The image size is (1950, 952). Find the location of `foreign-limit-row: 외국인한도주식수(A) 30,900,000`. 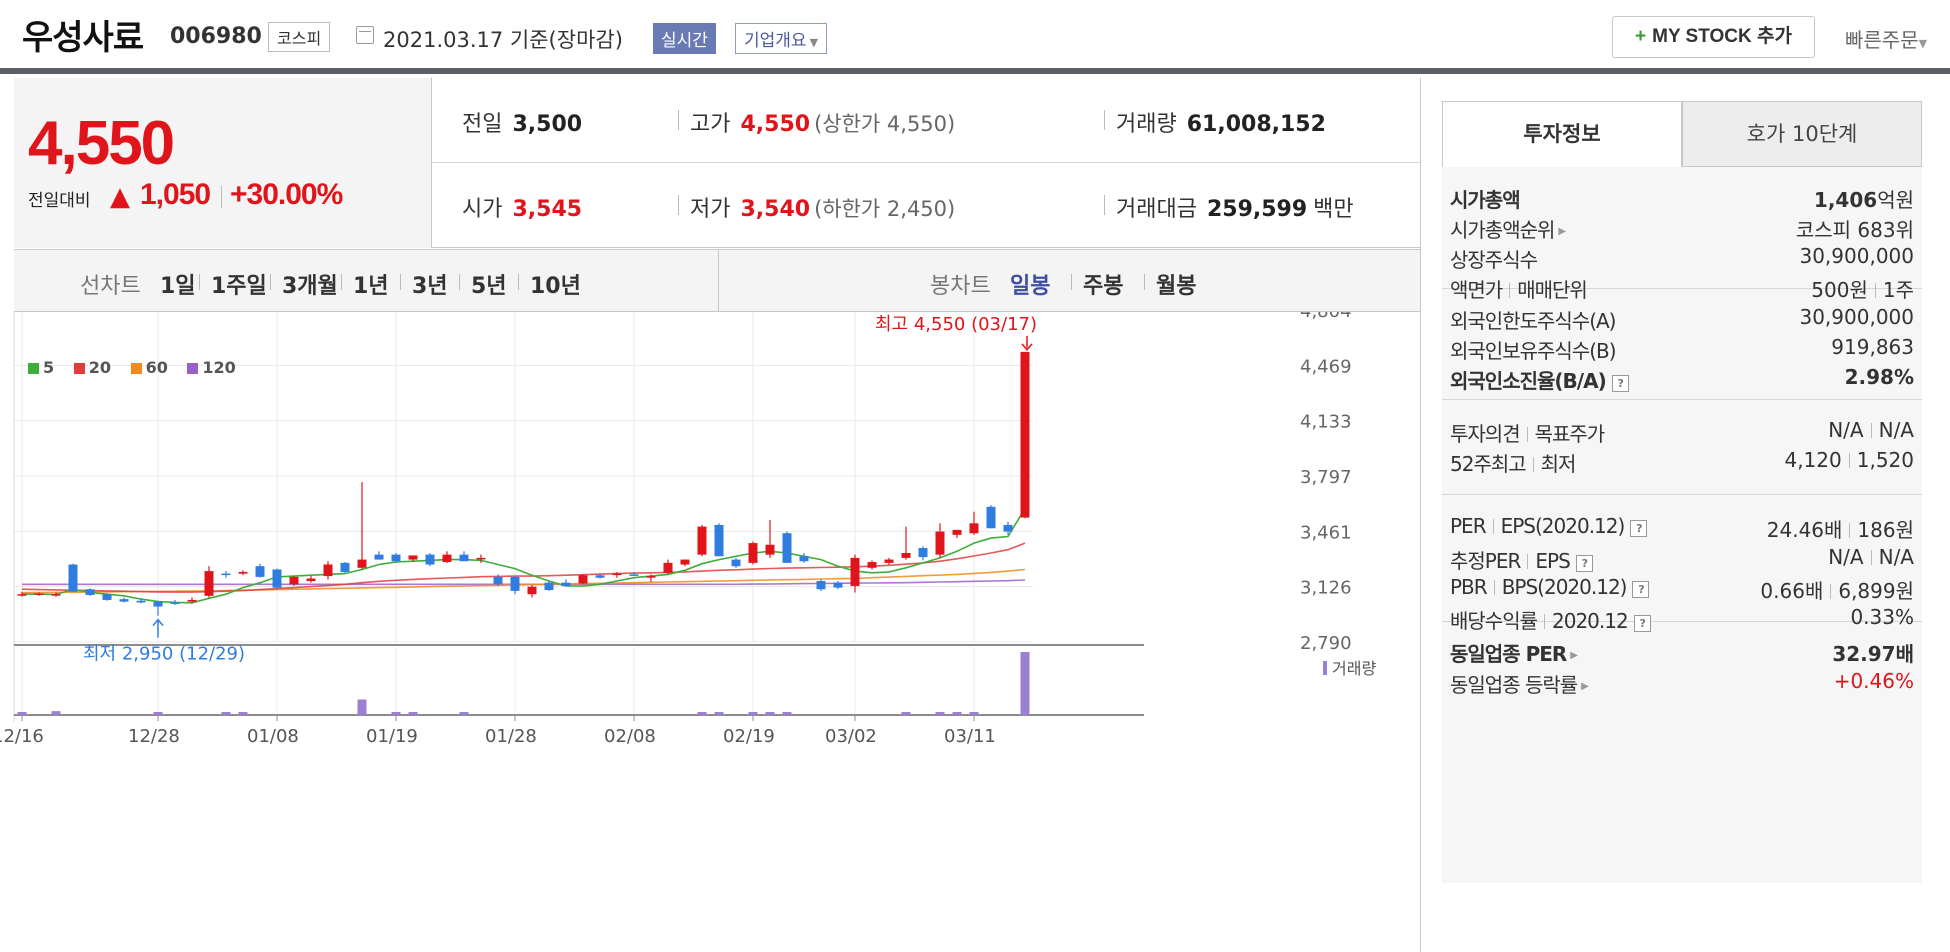

foreign-limit-row: 외국인한도주식수(A) 30,900,000 is located at coordinates (1682, 320).